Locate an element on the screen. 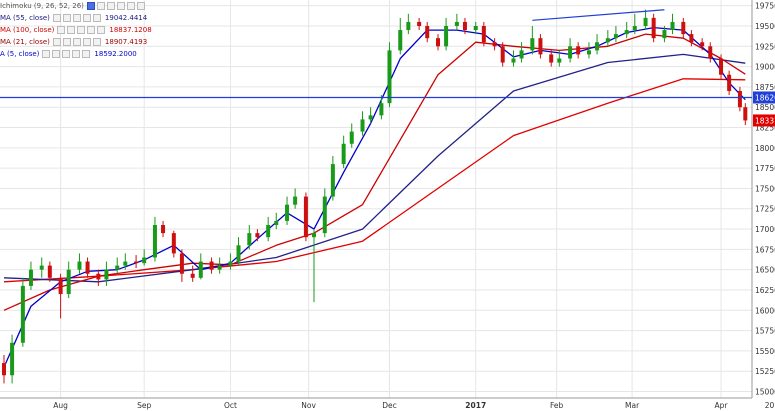 The height and width of the screenshot is (411, 775). y-tick-label: 16750 is located at coordinates (765, 249).